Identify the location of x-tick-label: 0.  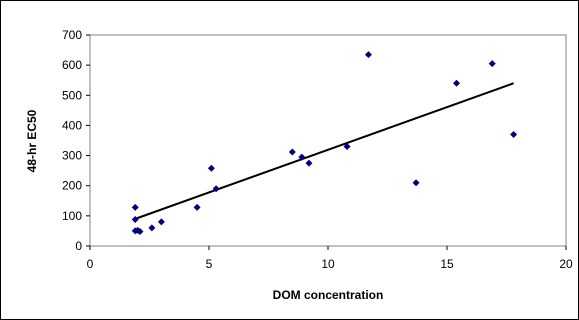
(90, 264).